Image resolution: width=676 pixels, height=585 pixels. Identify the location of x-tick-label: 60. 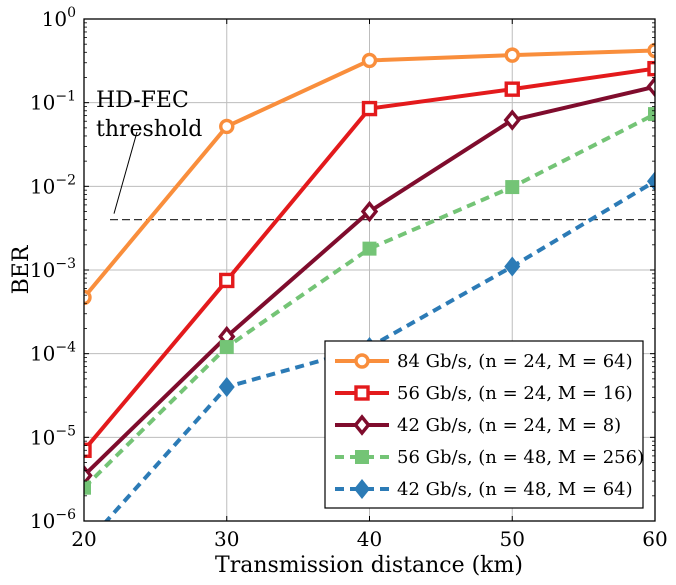
(654, 539).